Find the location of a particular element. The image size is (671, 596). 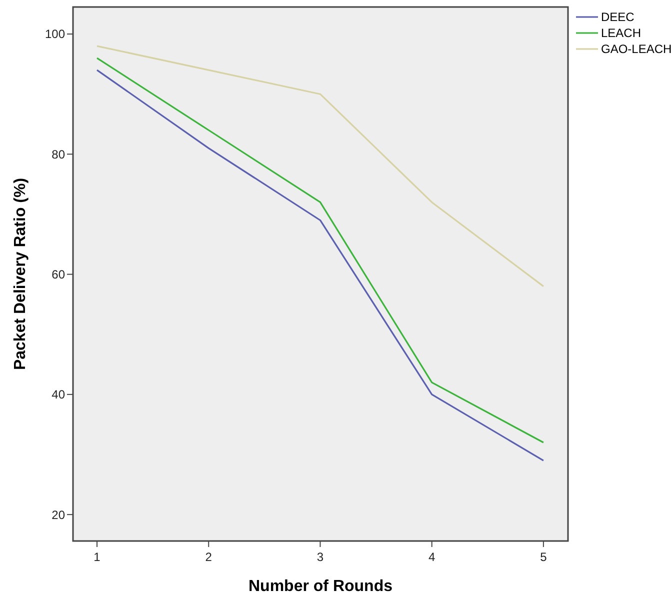

x-tick-label: 2 is located at coordinates (208, 557).